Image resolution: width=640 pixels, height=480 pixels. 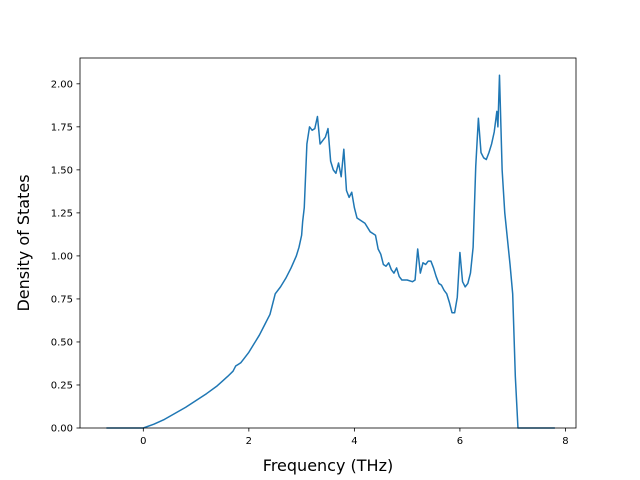 I want to click on y-tick-label: 0.50, so click(x=62, y=342).